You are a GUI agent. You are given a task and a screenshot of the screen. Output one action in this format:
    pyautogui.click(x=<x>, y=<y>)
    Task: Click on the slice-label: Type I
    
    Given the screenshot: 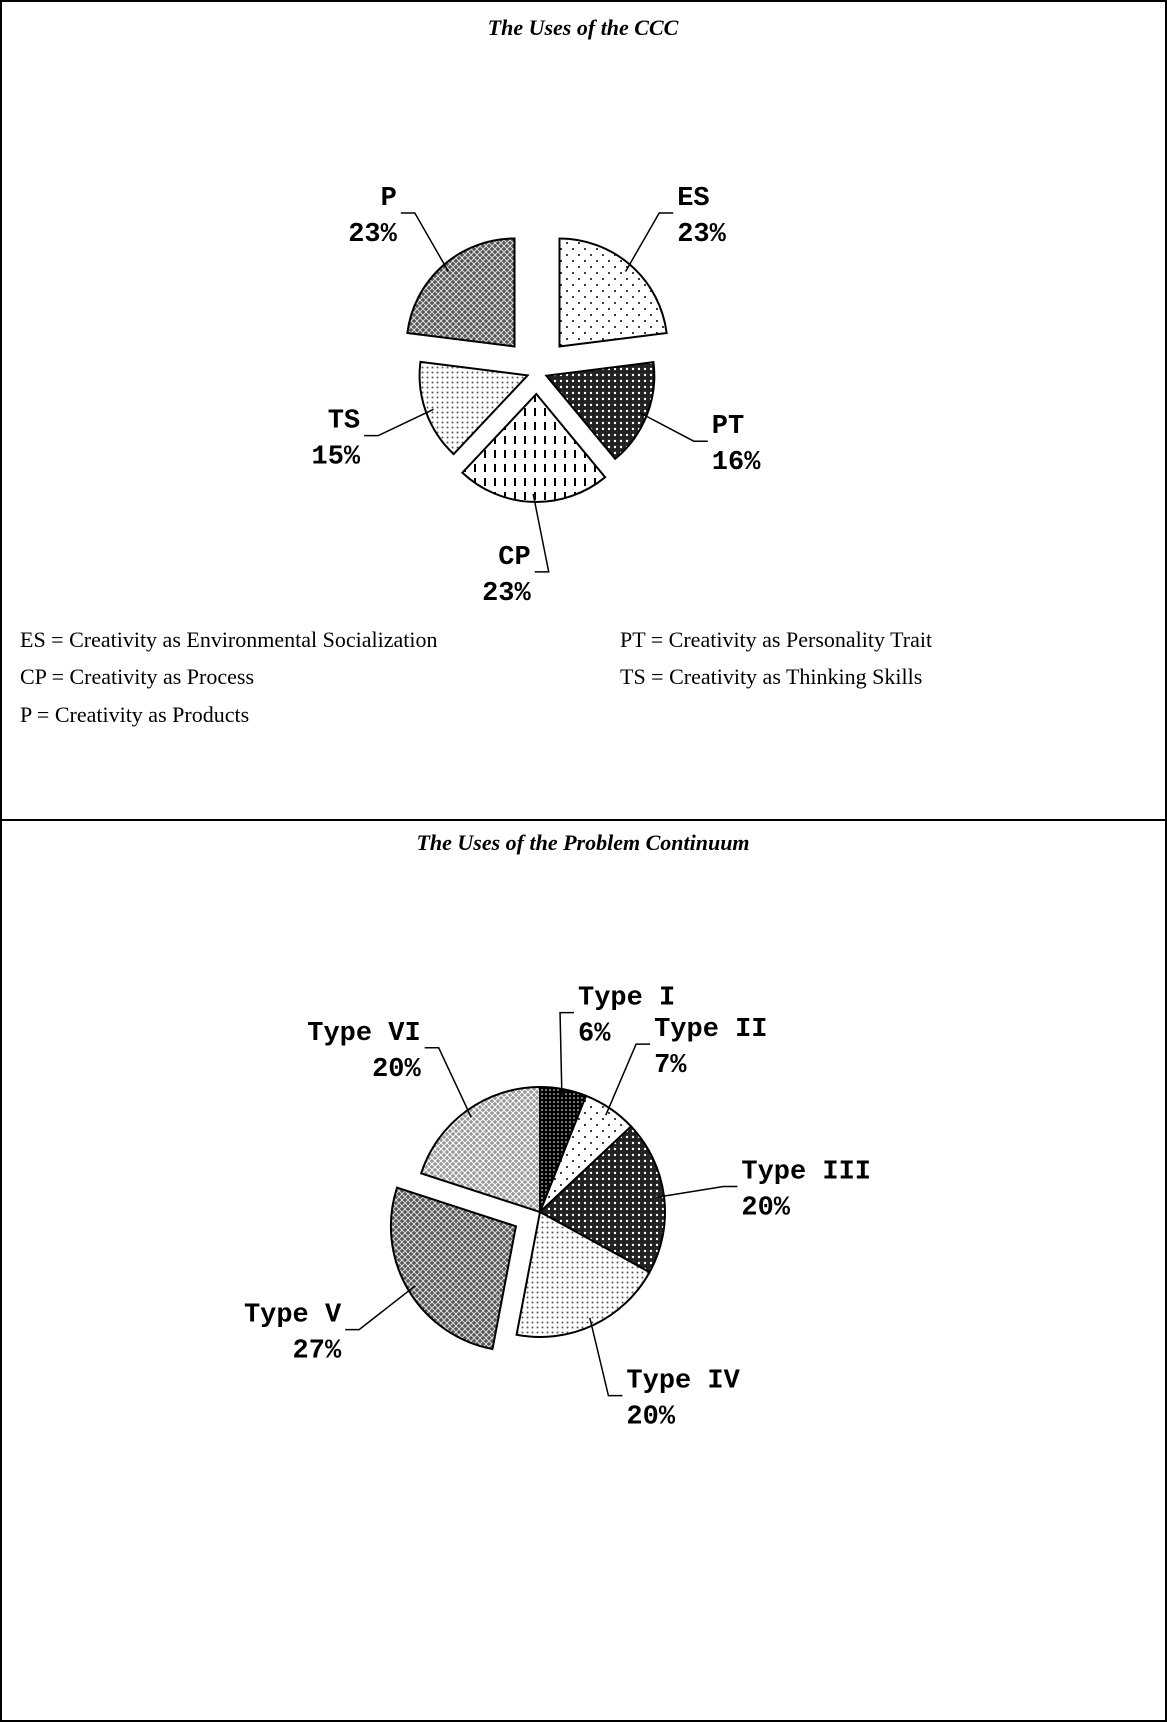 What is the action you would take?
    pyautogui.click(x=626, y=999)
    